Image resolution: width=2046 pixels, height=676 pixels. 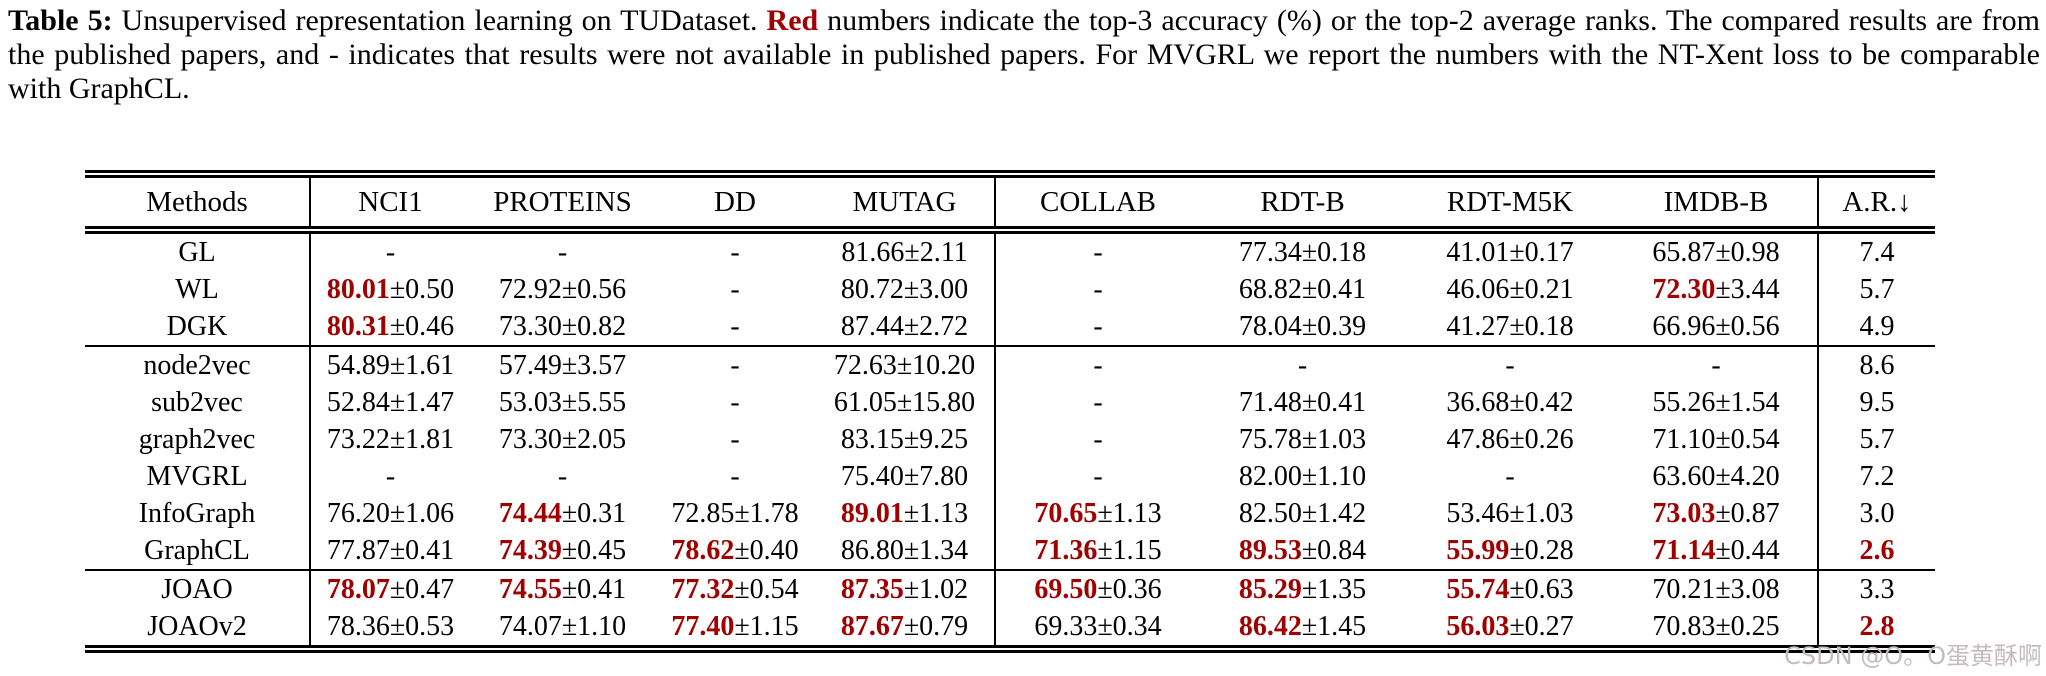 I want to click on result-cell: 80.01±0.50, so click(x=390, y=289).